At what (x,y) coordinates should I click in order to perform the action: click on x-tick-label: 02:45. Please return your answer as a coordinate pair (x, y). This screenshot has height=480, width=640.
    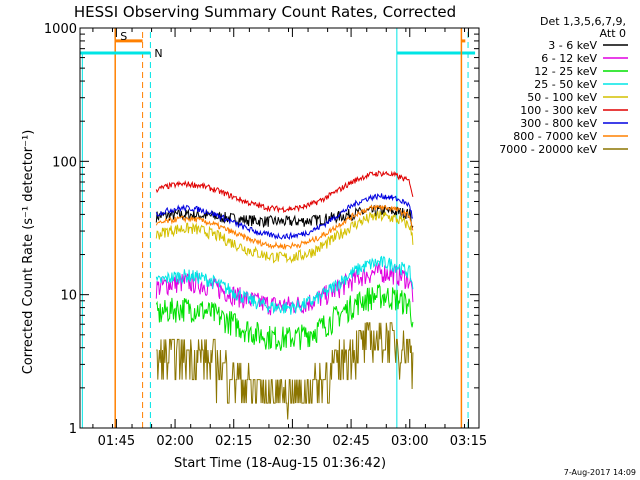
    Looking at the image, I should click on (350, 441).